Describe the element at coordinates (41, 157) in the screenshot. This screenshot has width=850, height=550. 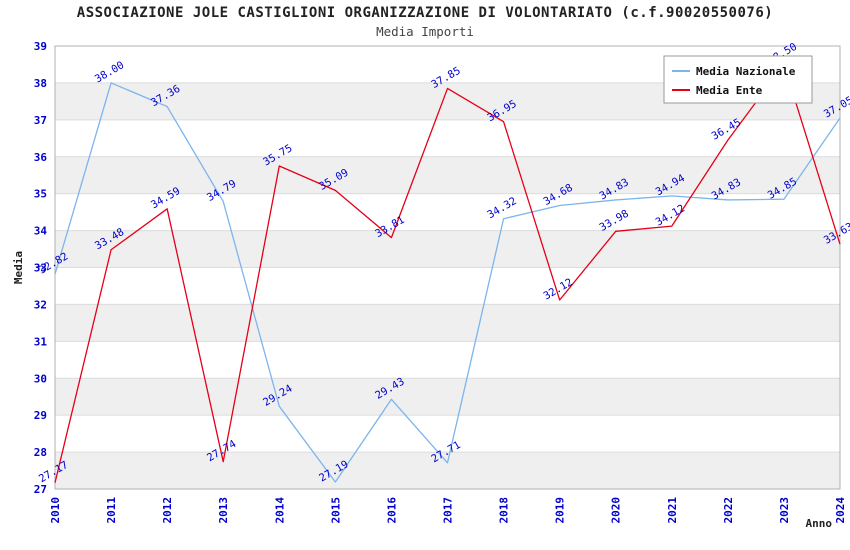
I see `y-tick-label: 36` at that location.